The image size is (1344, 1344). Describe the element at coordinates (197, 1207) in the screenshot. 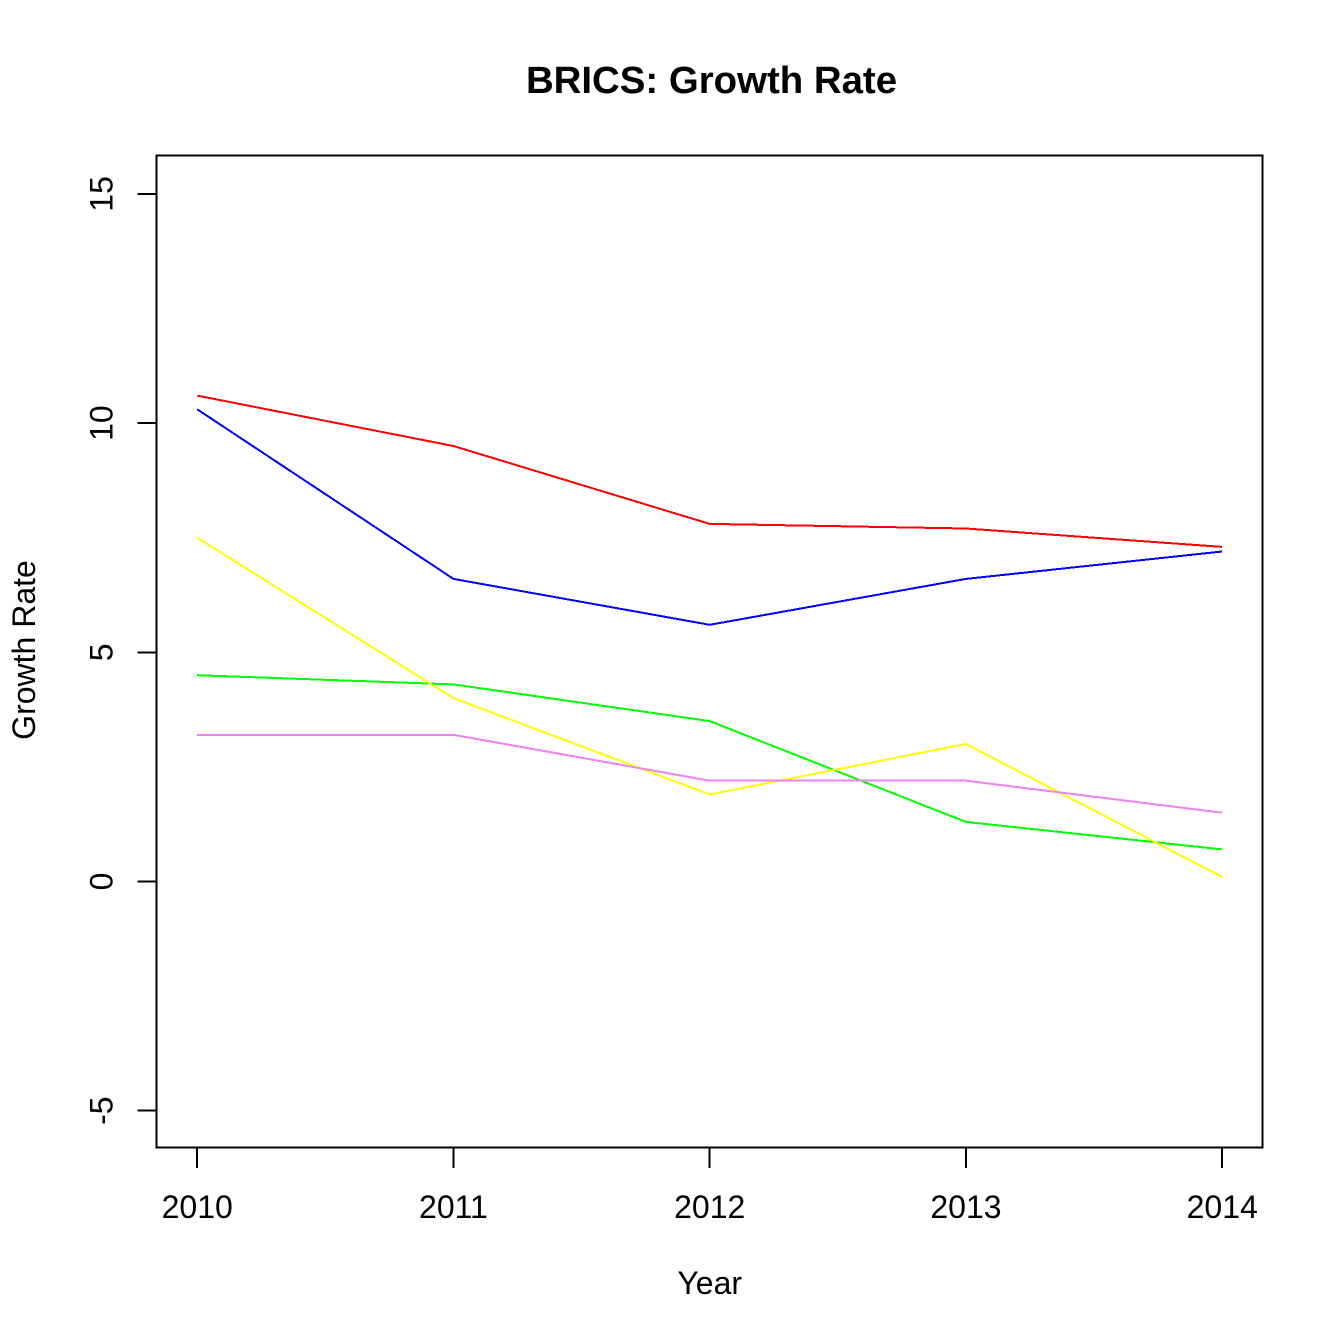

I see `svg-text: 2010` at that location.